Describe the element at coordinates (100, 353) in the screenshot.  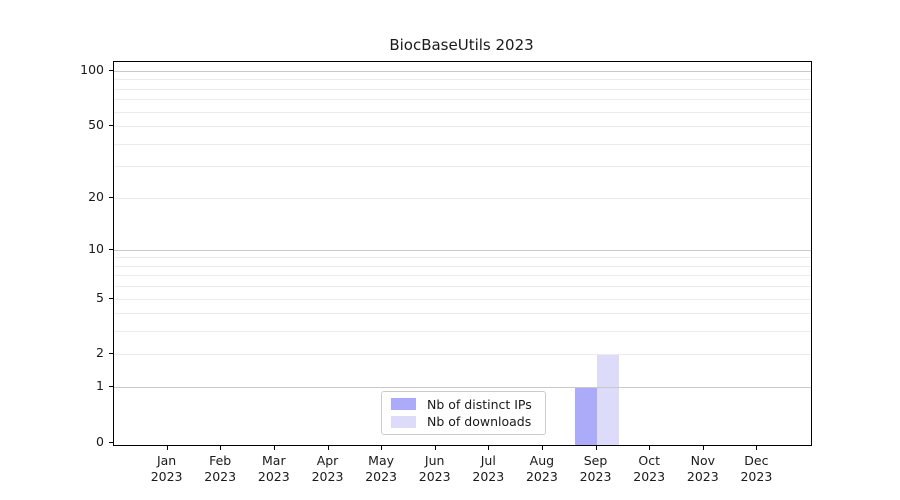
I see `y-tick-label: 2` at that location.